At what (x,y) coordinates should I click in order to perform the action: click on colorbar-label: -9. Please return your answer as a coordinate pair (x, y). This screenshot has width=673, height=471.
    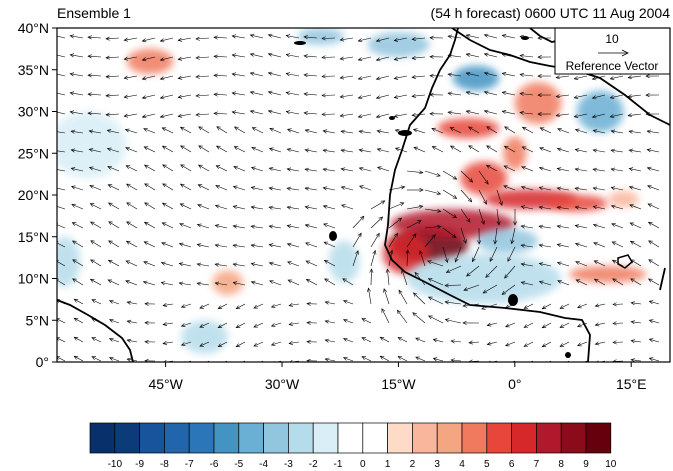
    Looking at the image, I should click on (139, 464).